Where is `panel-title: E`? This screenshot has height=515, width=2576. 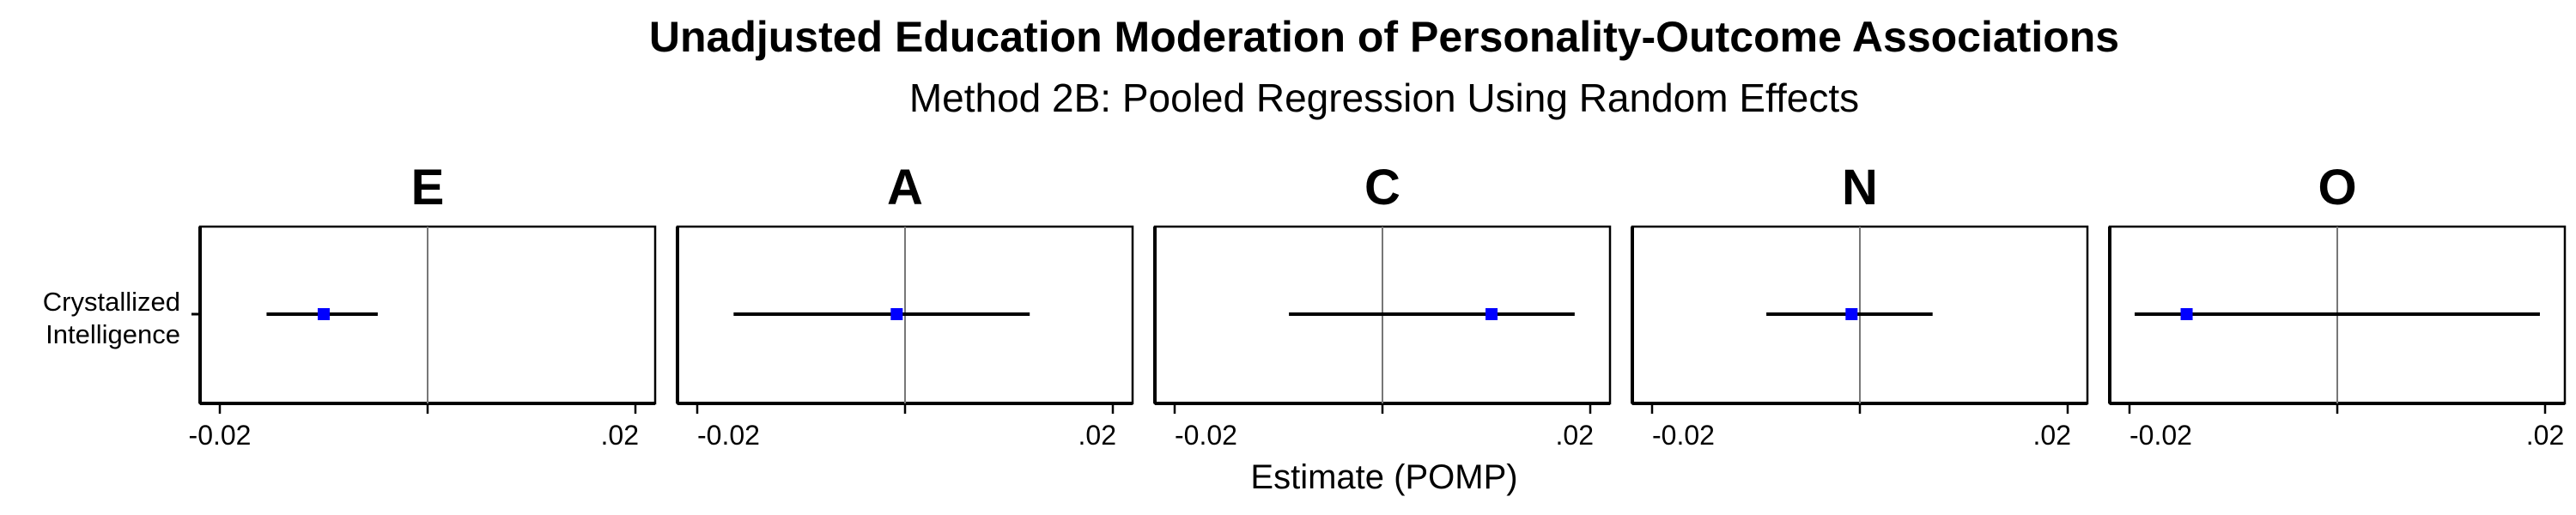
panel-title: E is located at coordinates (428, 187).